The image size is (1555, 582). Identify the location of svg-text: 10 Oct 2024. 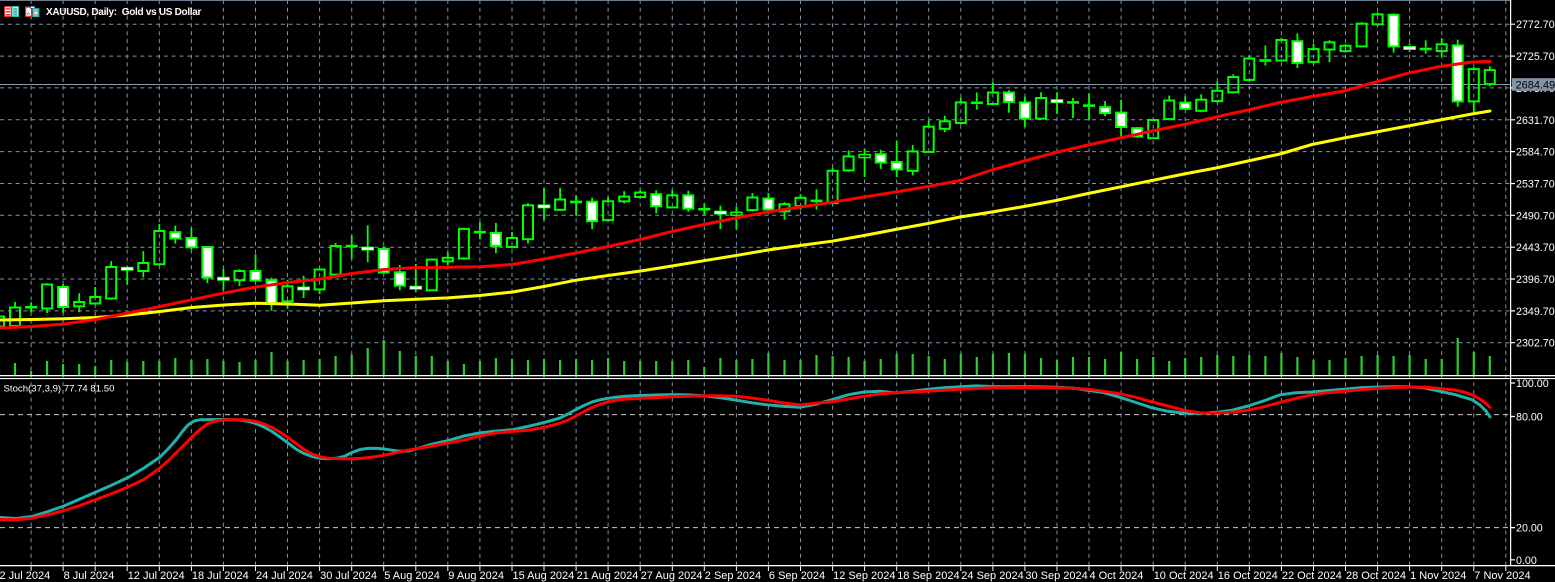
(1184, 576).